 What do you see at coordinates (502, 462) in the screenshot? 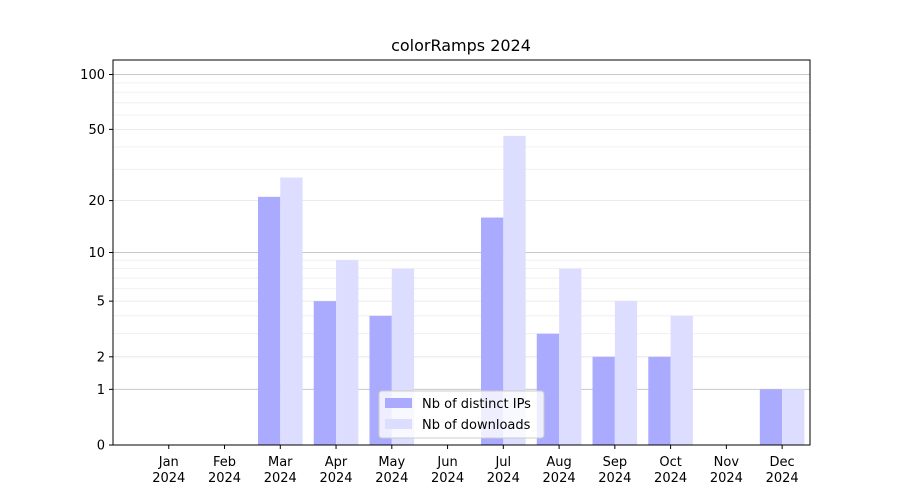
I see `x-tick-label-month: Jul` at bounding box center [502, 462].